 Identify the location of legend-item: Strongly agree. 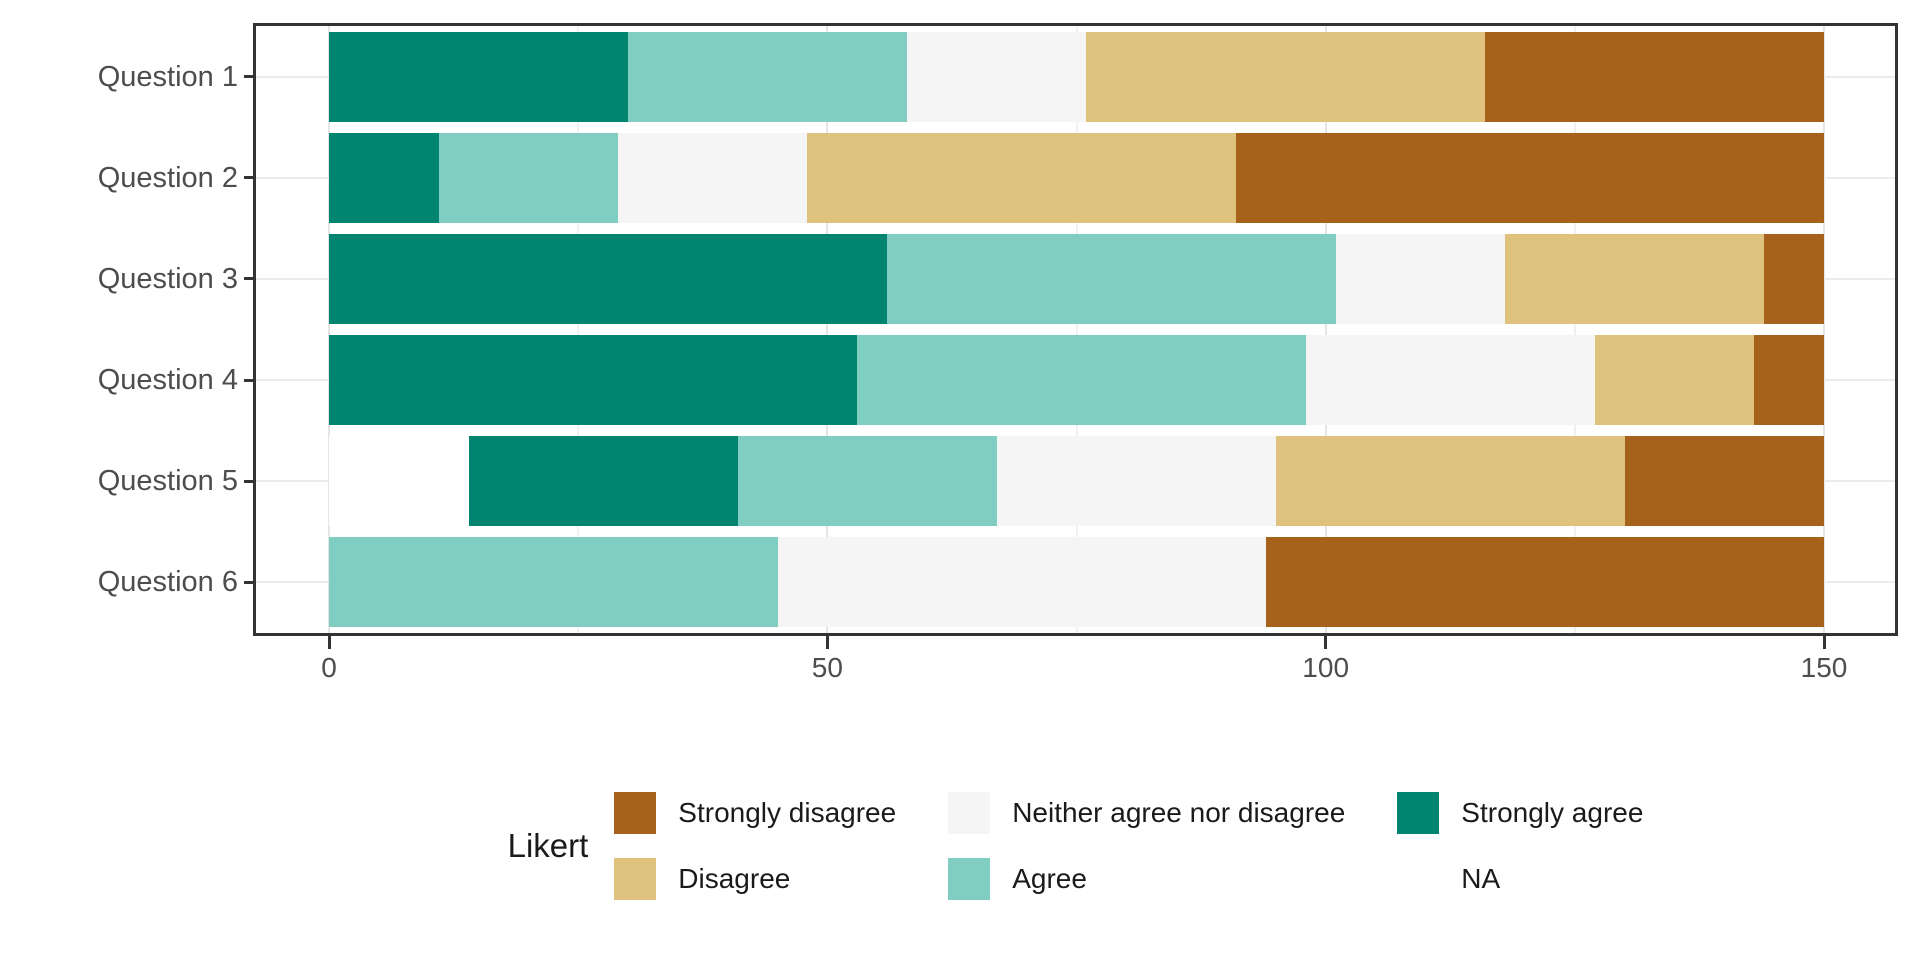
(1520, 813).